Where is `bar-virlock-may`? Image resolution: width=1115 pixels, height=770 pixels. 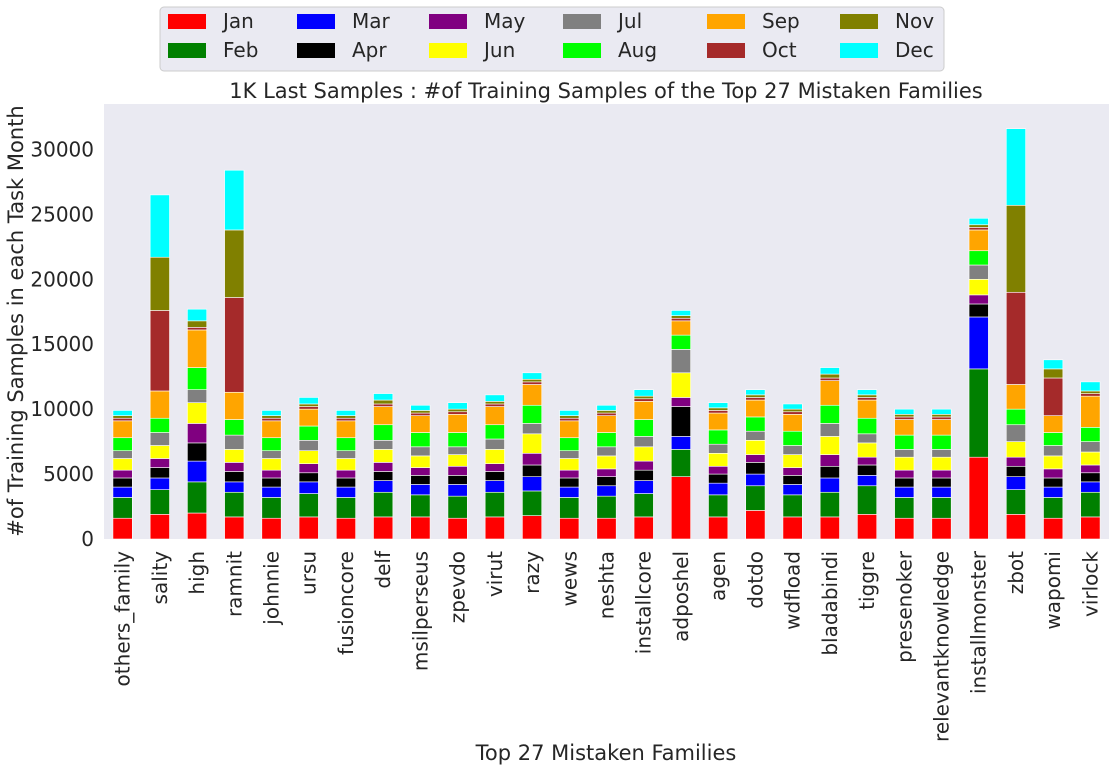 bar-virlock-may is located at coordinates (1090, 469).